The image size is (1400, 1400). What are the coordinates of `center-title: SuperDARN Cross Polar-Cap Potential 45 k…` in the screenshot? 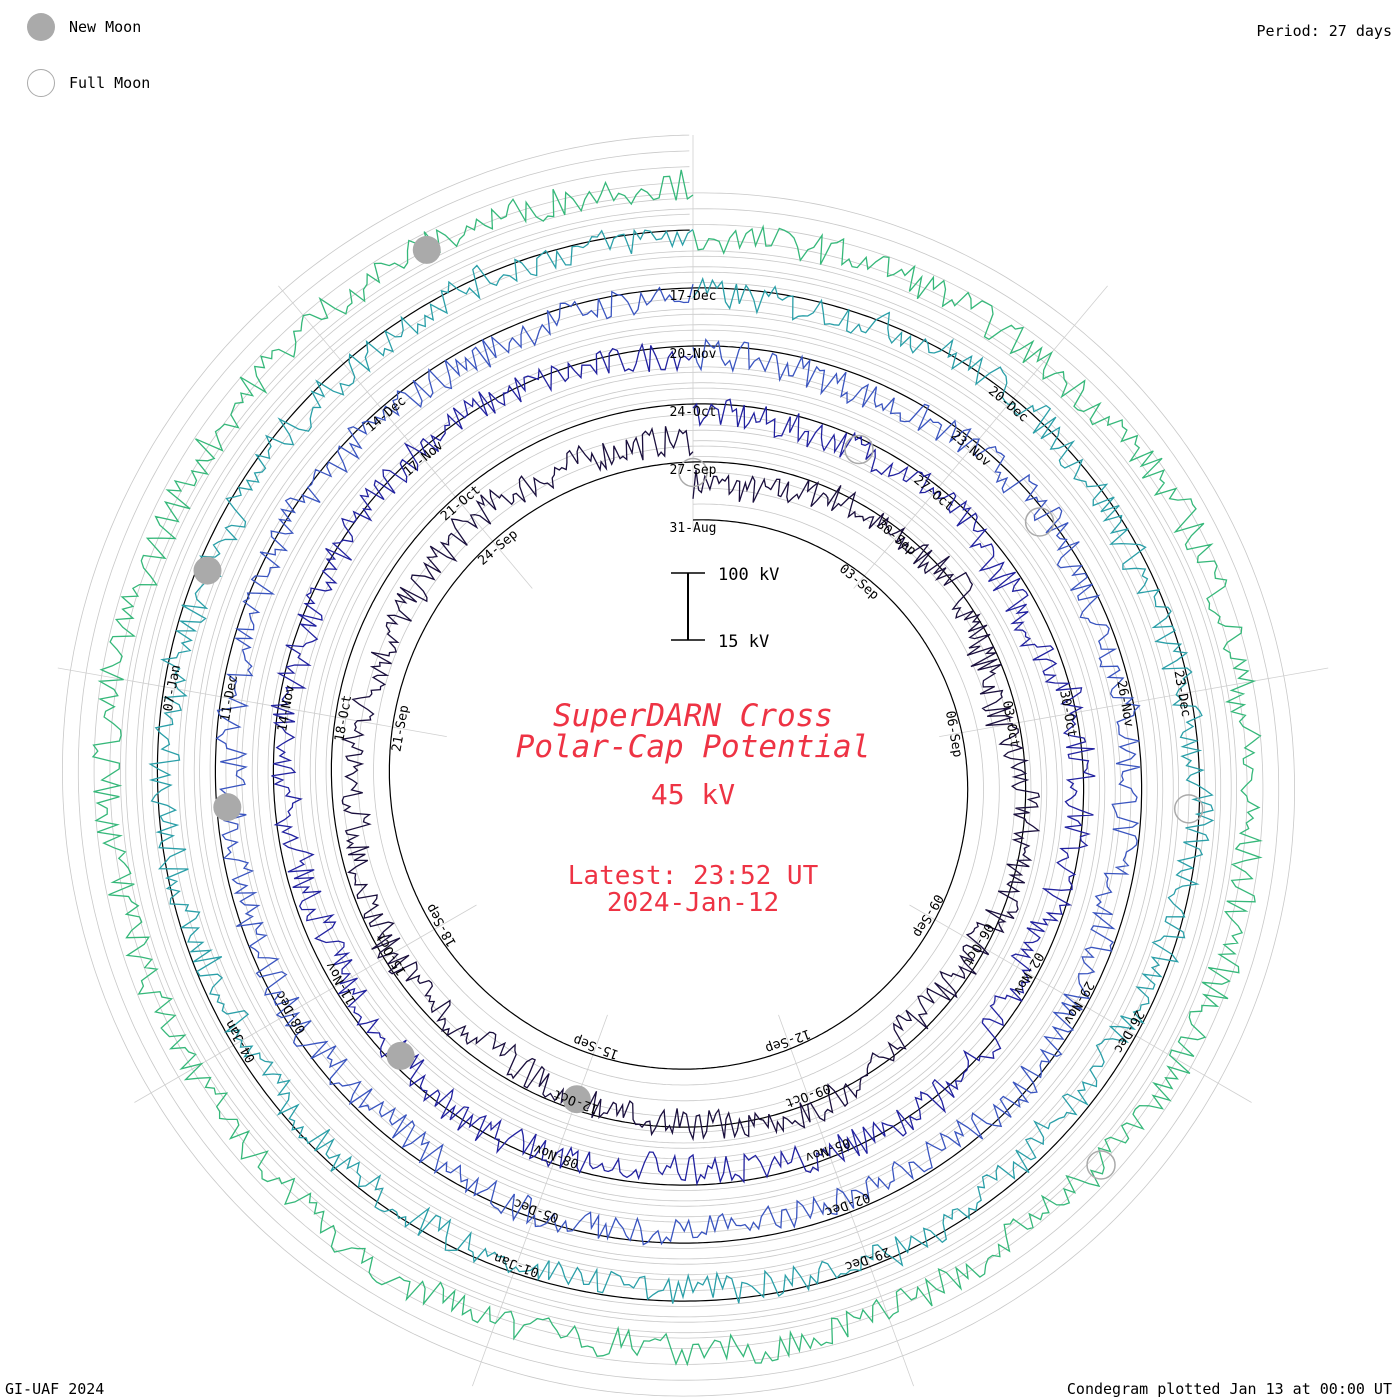 It's located at (693, 808).